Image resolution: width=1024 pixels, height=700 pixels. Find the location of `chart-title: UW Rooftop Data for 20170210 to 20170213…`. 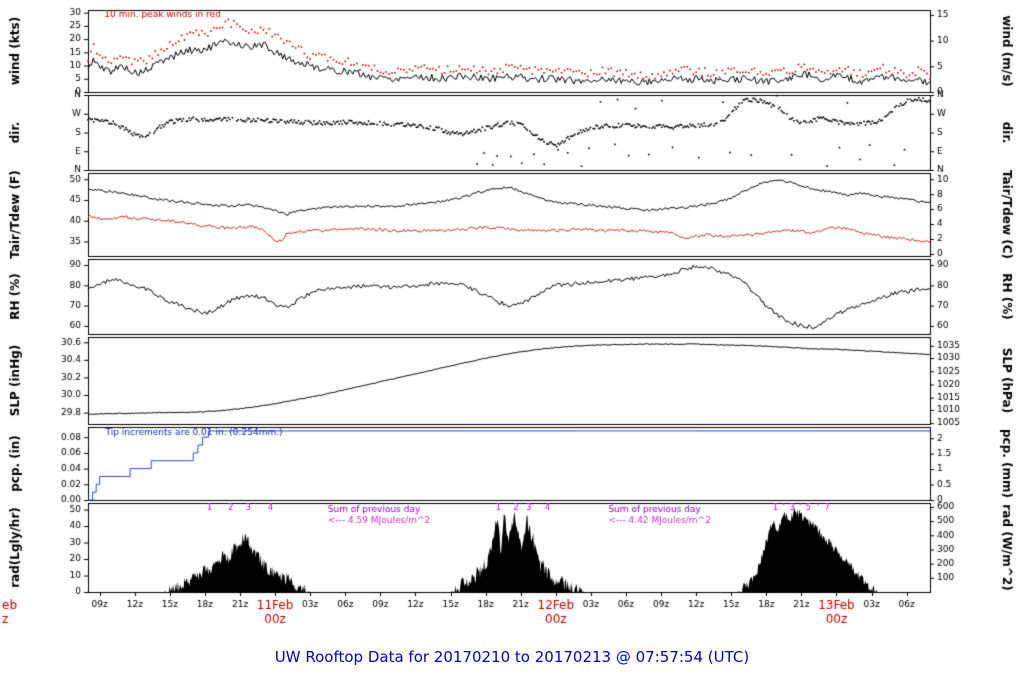

chart-title: UW Rooftop Data for 20170210 to 20170213… is located at coordinates (512, 657).